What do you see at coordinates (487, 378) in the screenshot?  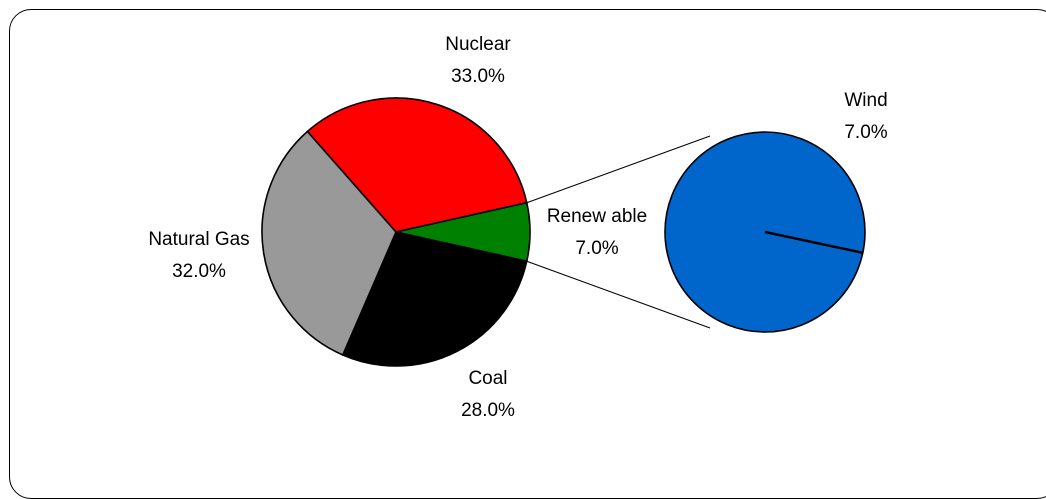 I see `label-coal: Coal` at bounding box center [487, 378].